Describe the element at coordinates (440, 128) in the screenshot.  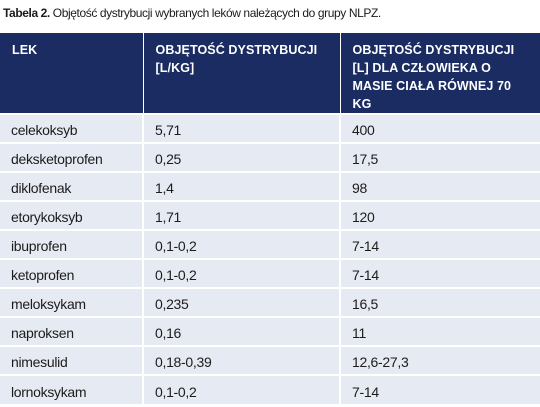
I see `volume-70kg-cell: 400` at that location.